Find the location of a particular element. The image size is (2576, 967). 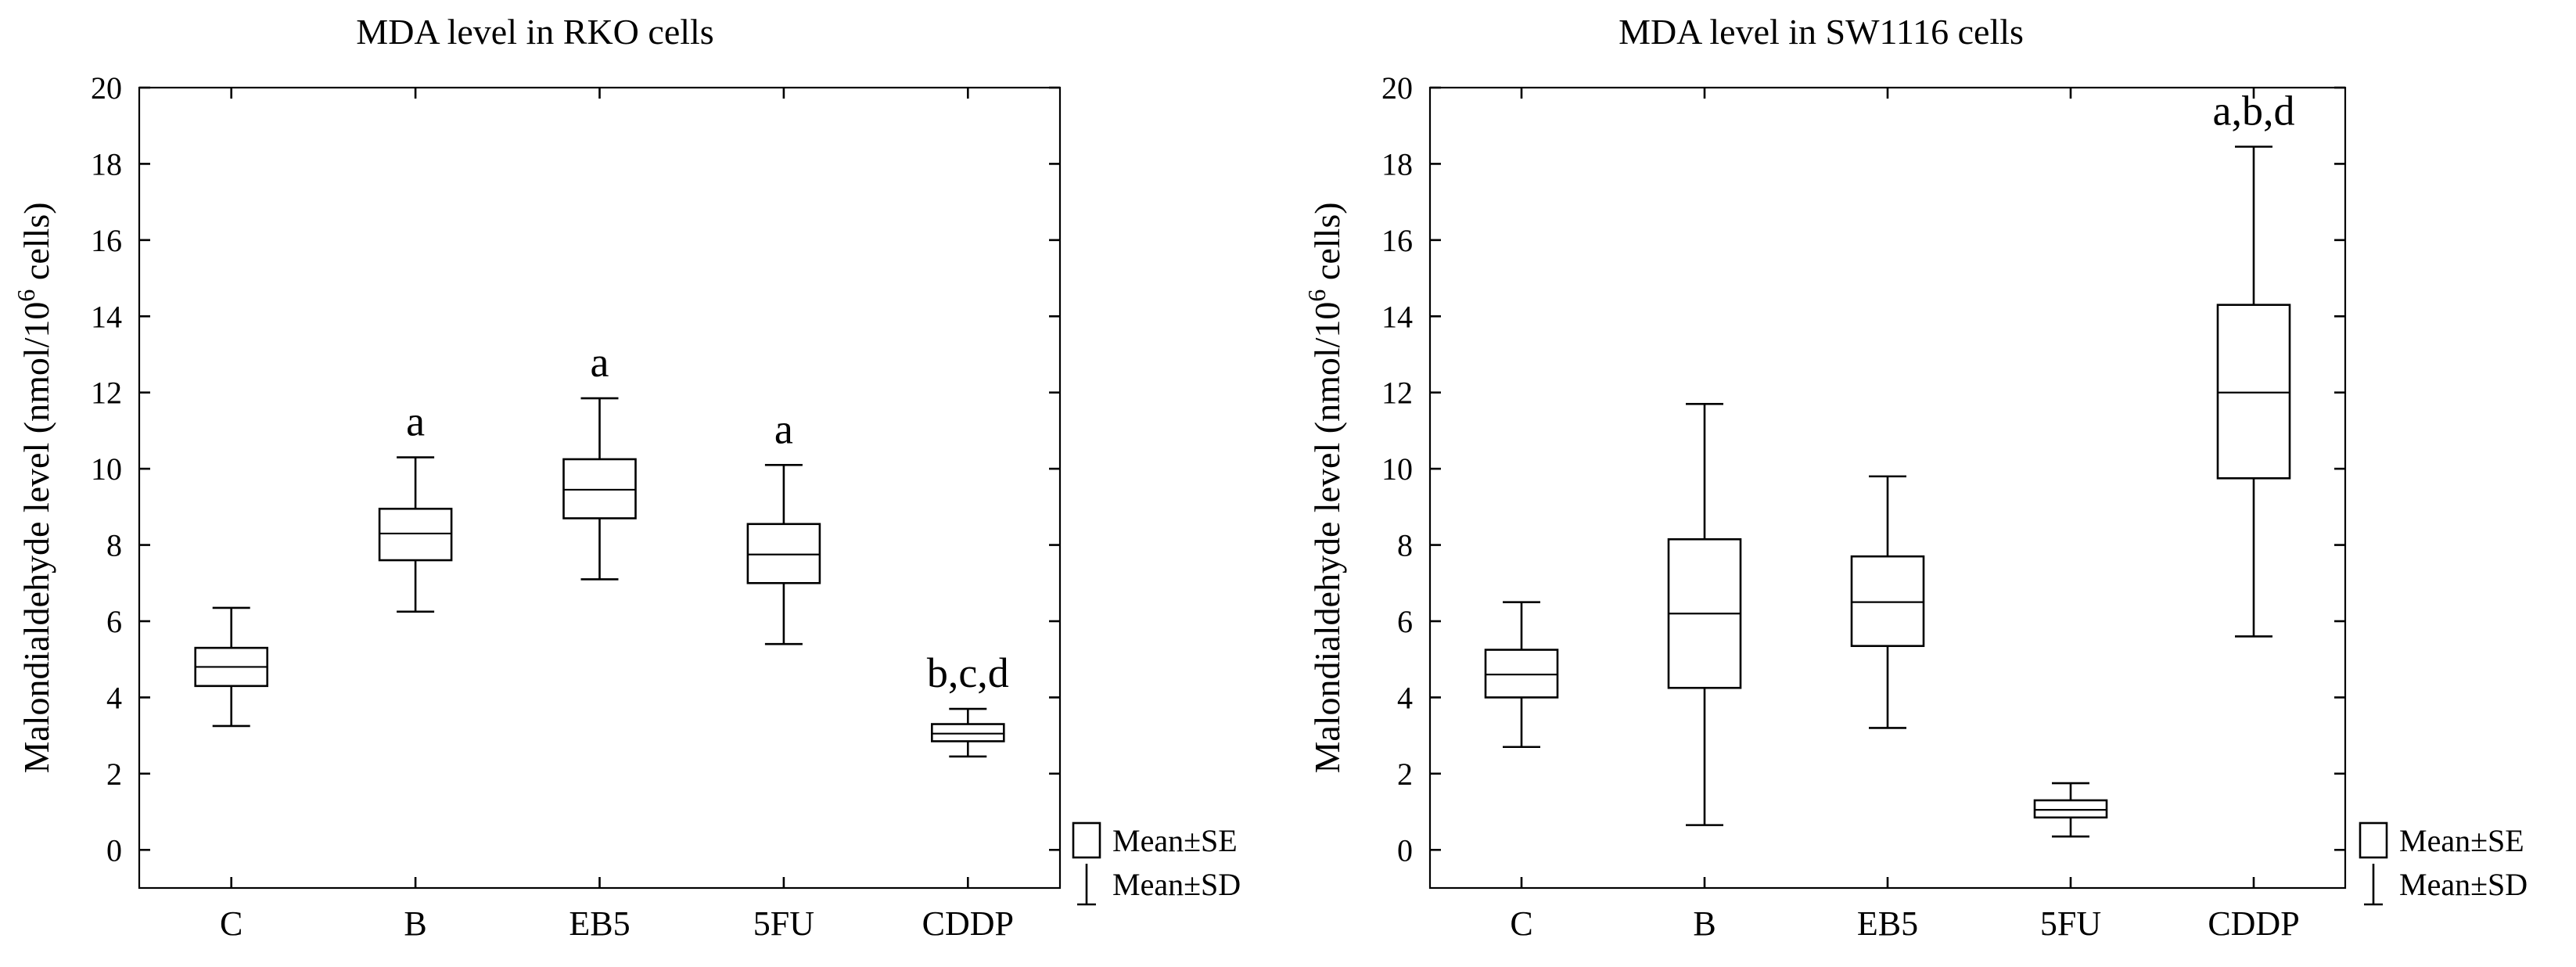

box-EB5 is located at coordinates (1888, 602).